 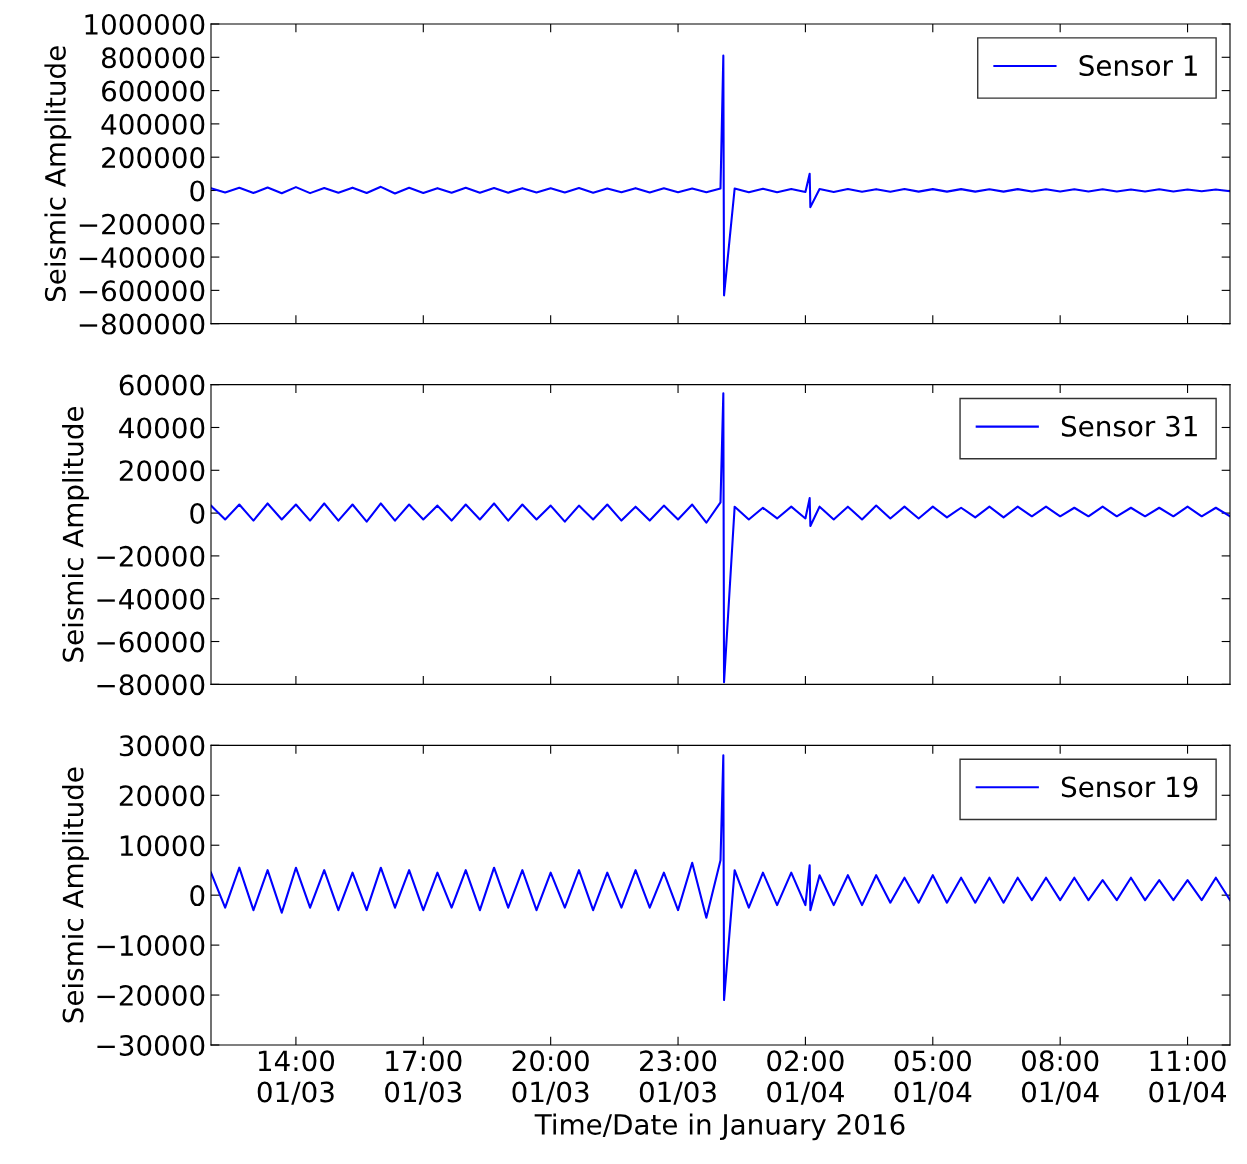 What do you see at coordinates (153, 158) in the screenshot?
I see `y-tick-label: 200000` at bounding box center [153, 158].